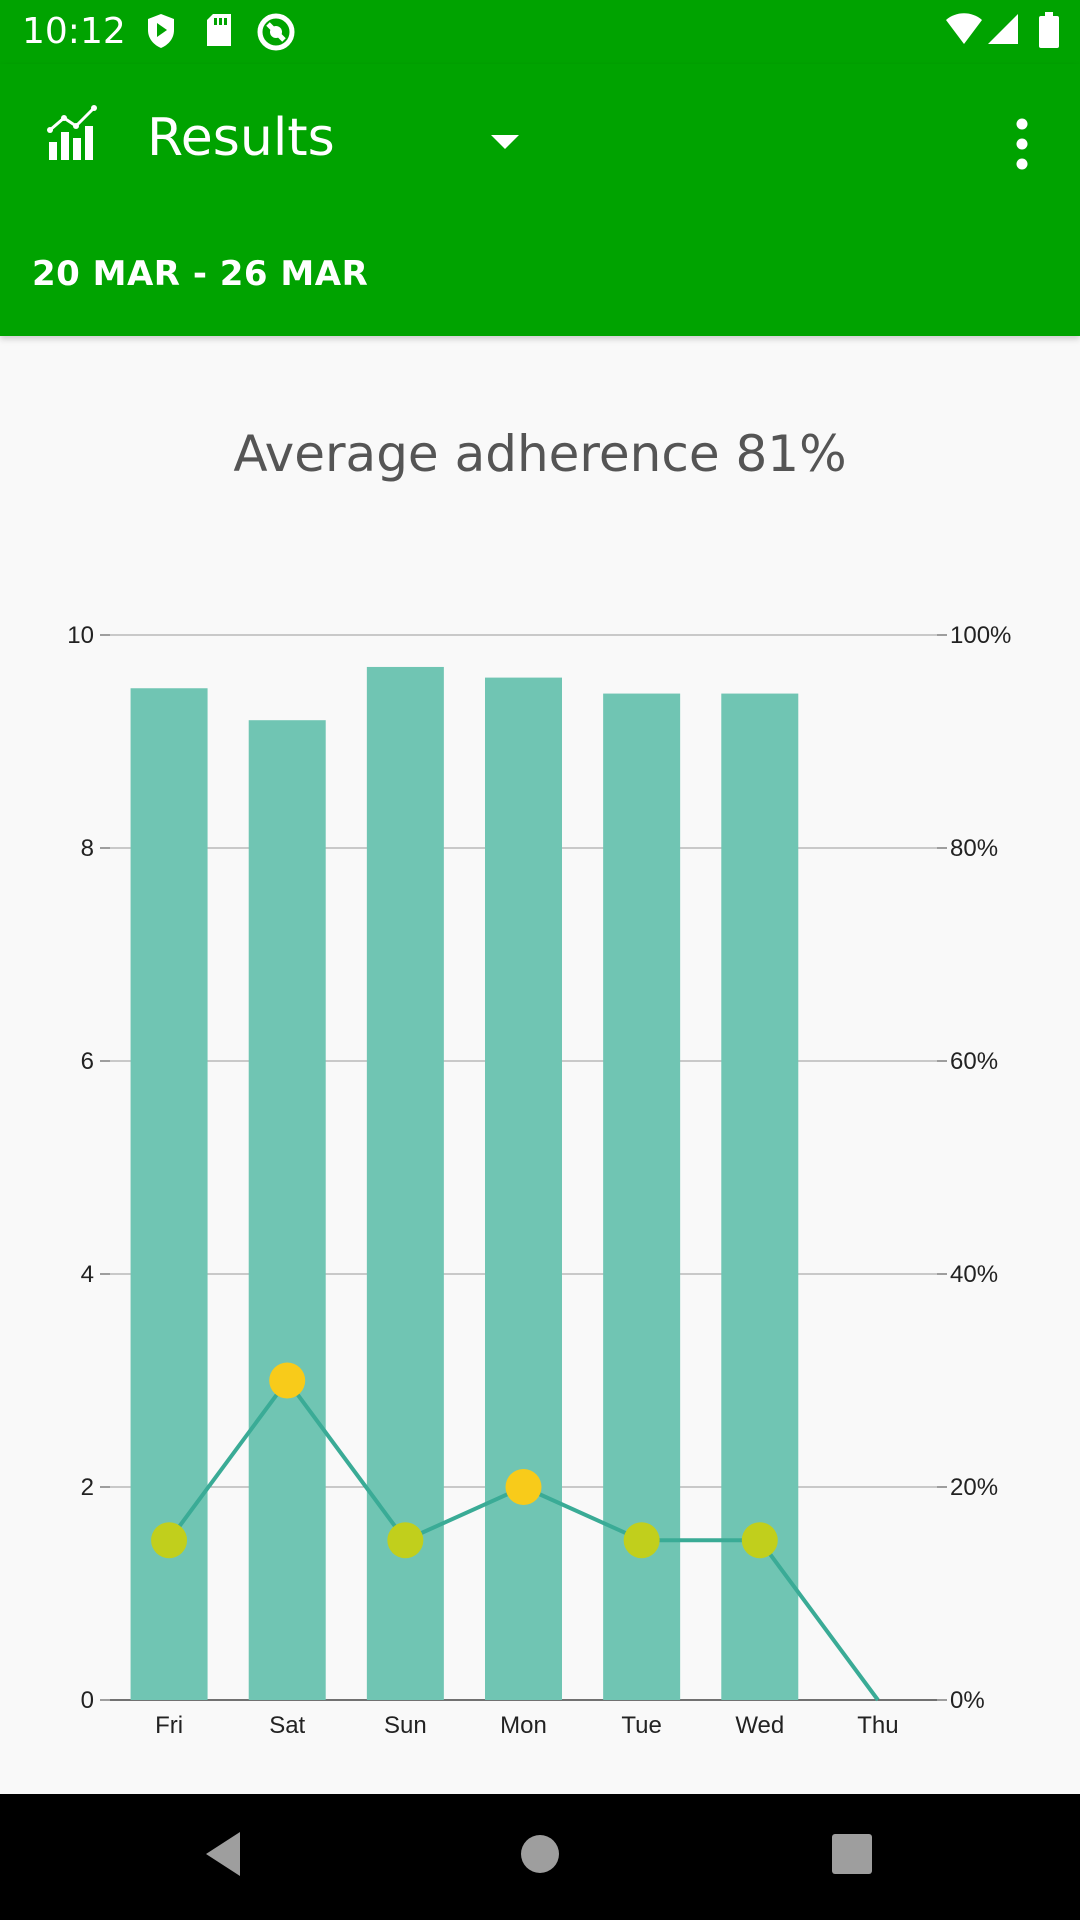 This screenshot has width=1080, height=1920. What do you see at coordinates (964, 28) in the screenshot?
I see `wifi-icon` at bounding box center [964, 28].